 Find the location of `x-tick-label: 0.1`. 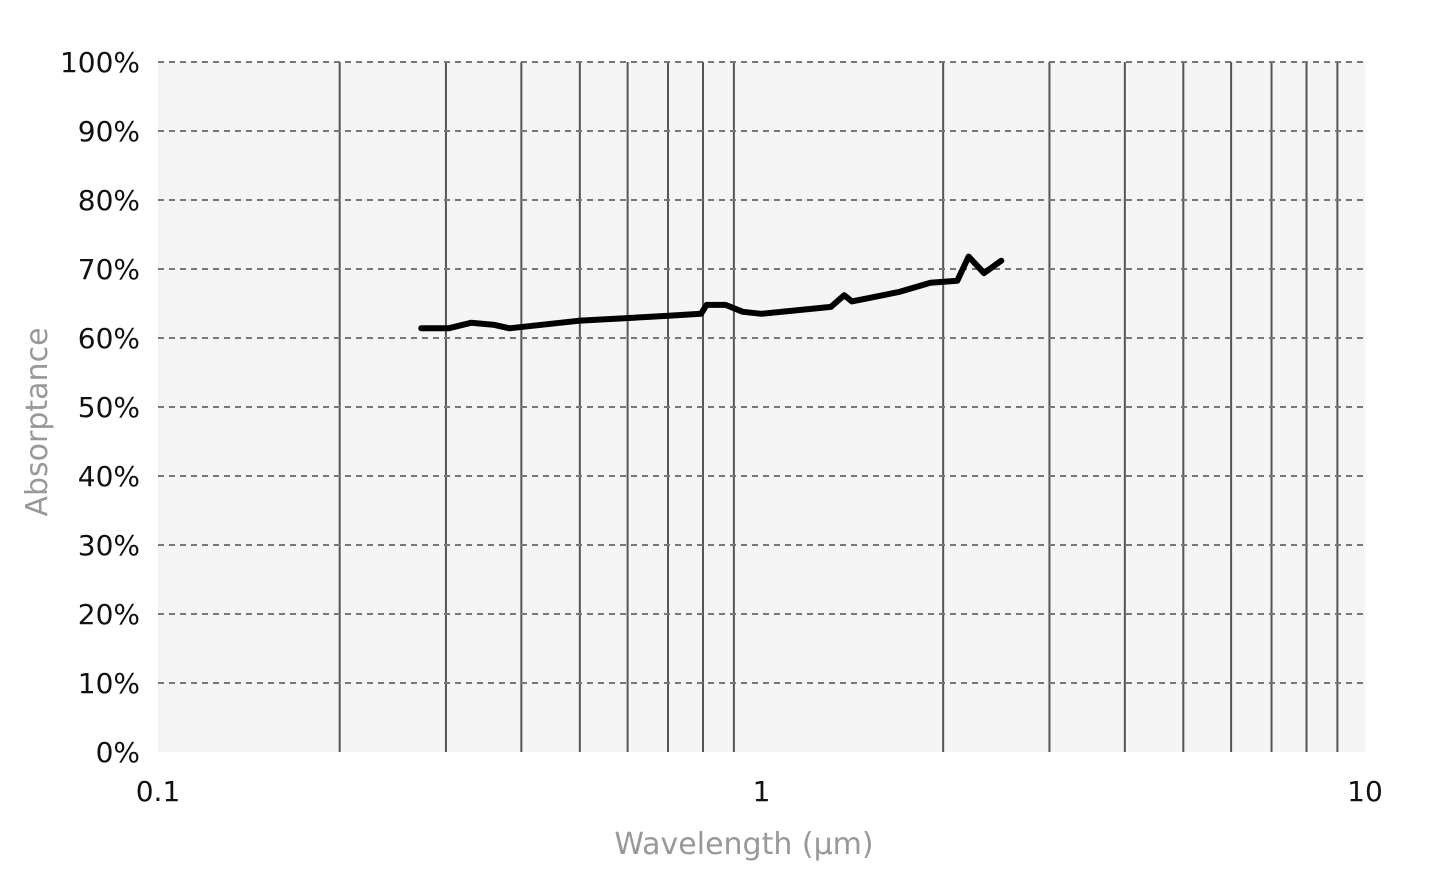

x-tick-label: 0.1 is located at coordinates (158, 791).